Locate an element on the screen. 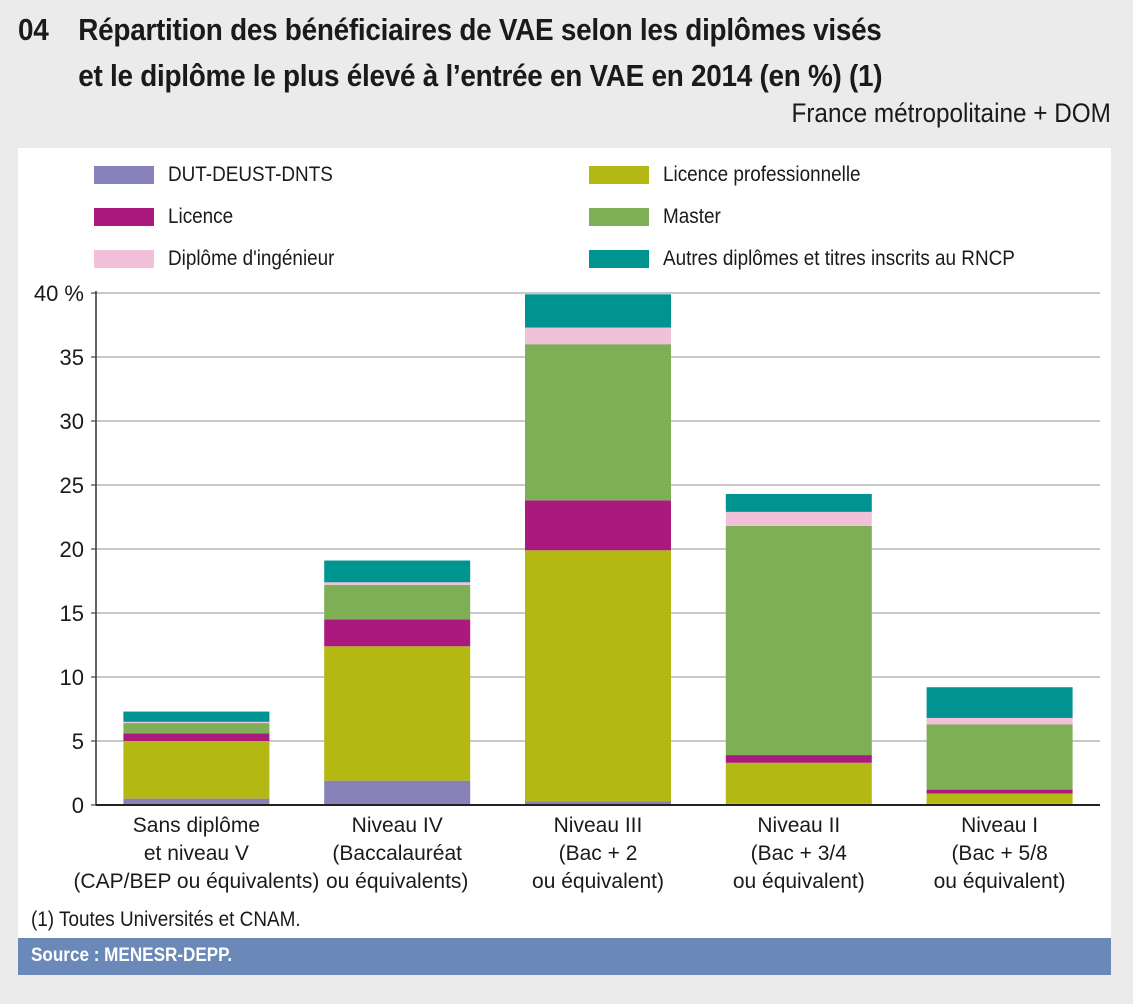  x-category-label: et niveau V is located at coordinates (196, 853).